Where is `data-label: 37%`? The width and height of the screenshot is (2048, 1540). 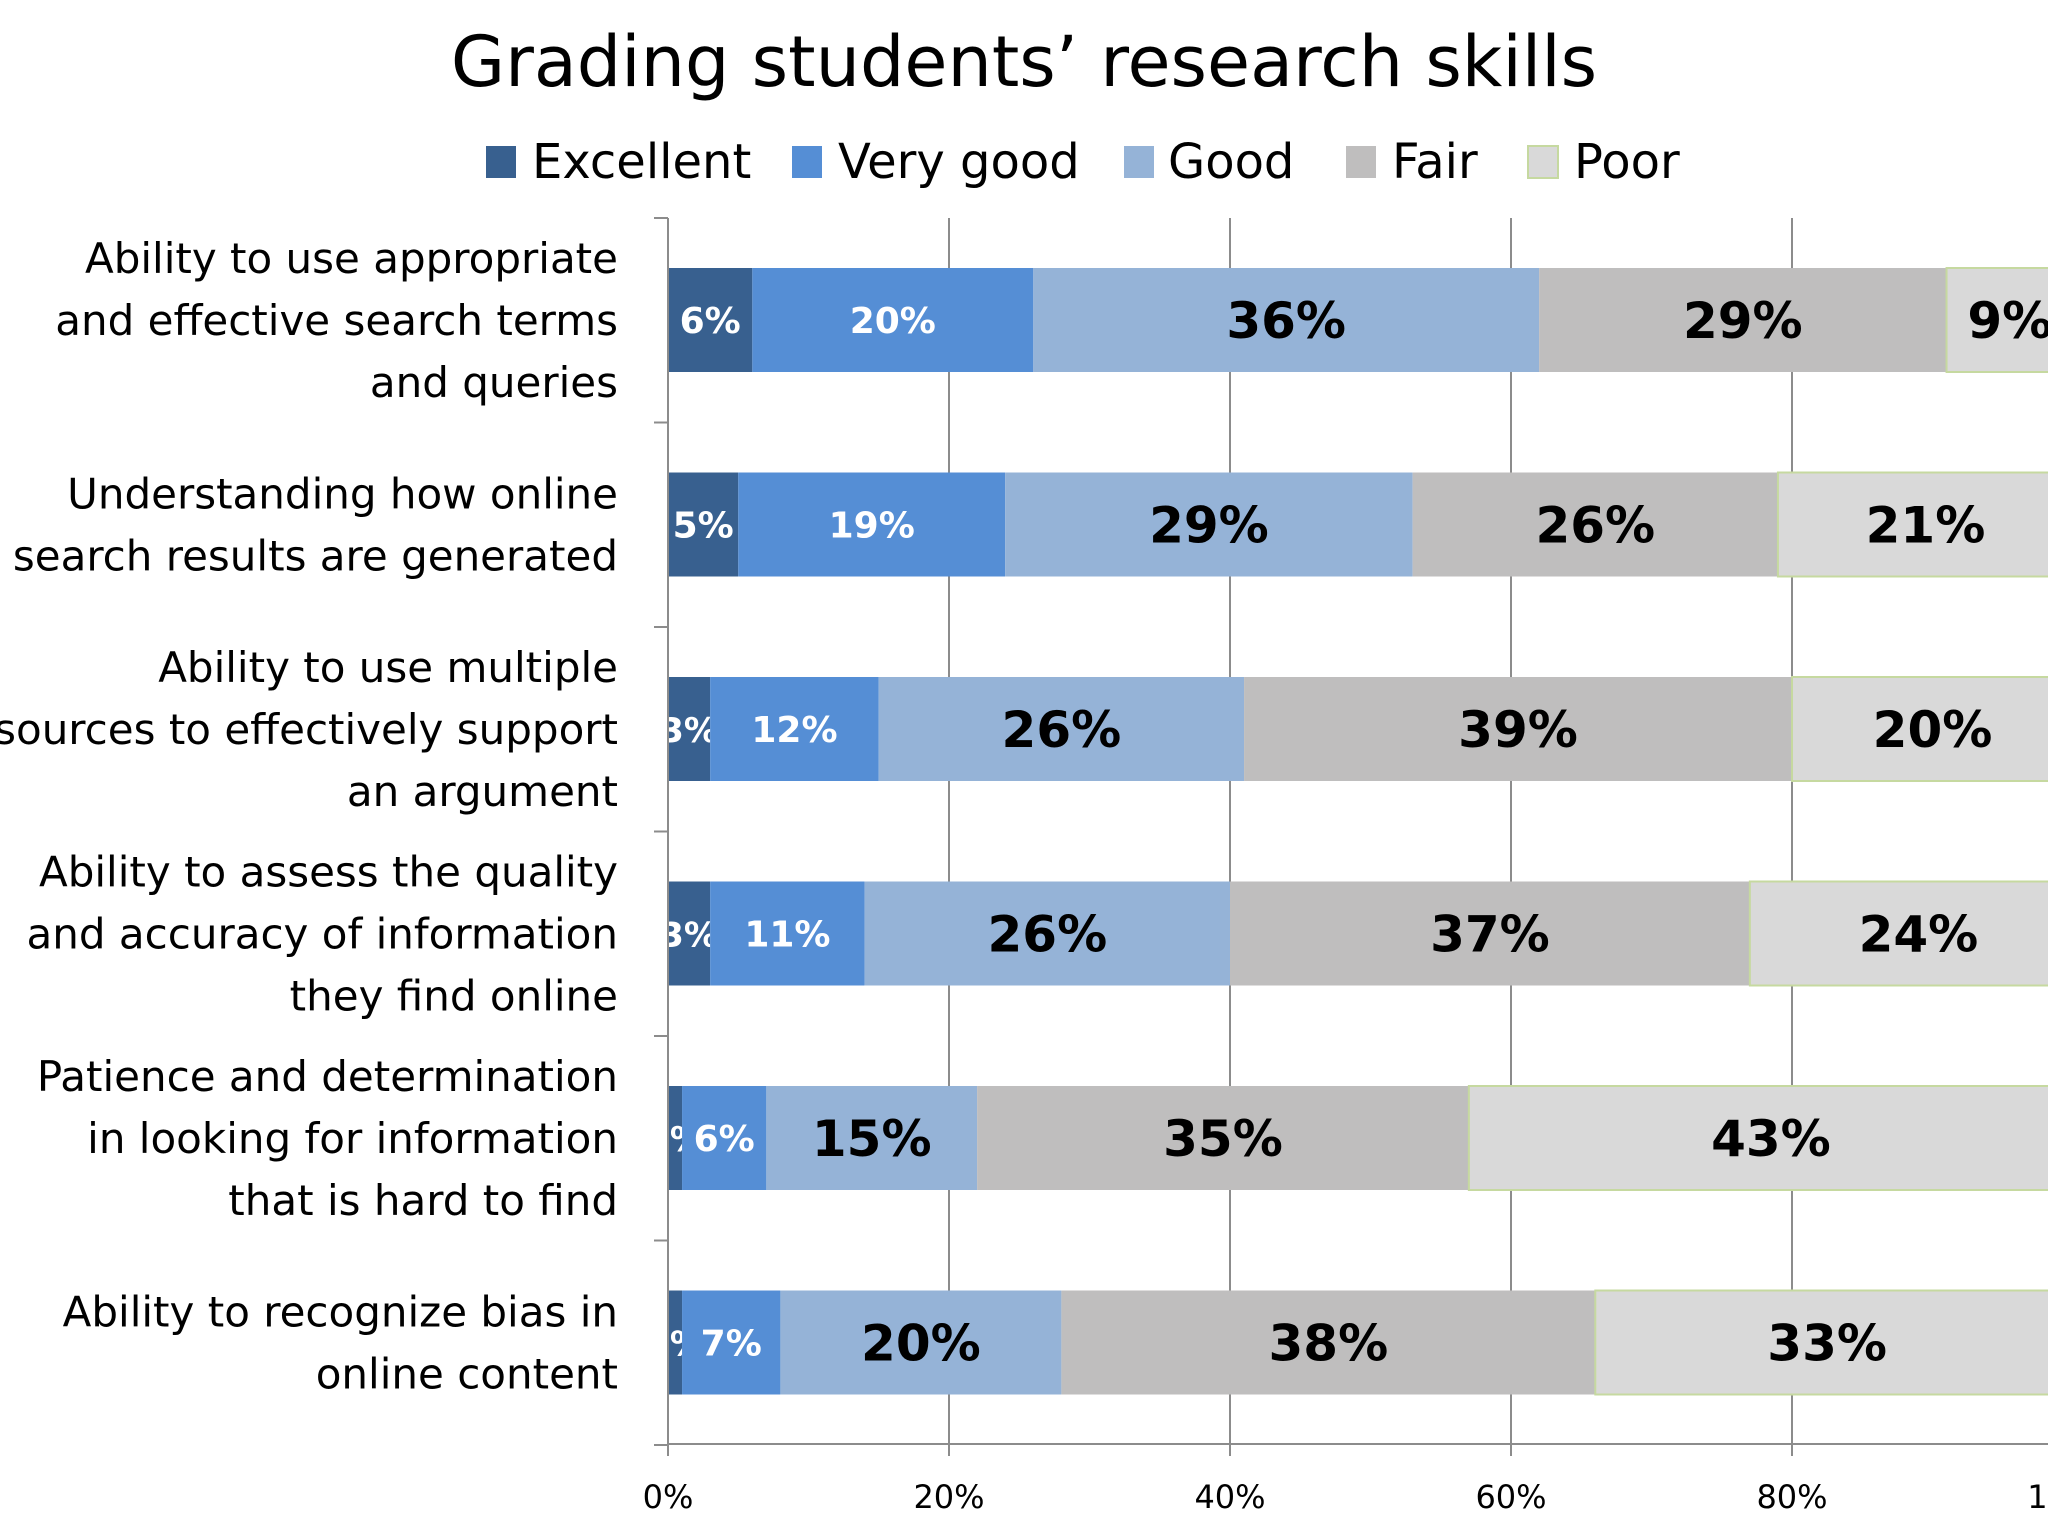
data-label: 37% is located at coordinates (1490, 935).